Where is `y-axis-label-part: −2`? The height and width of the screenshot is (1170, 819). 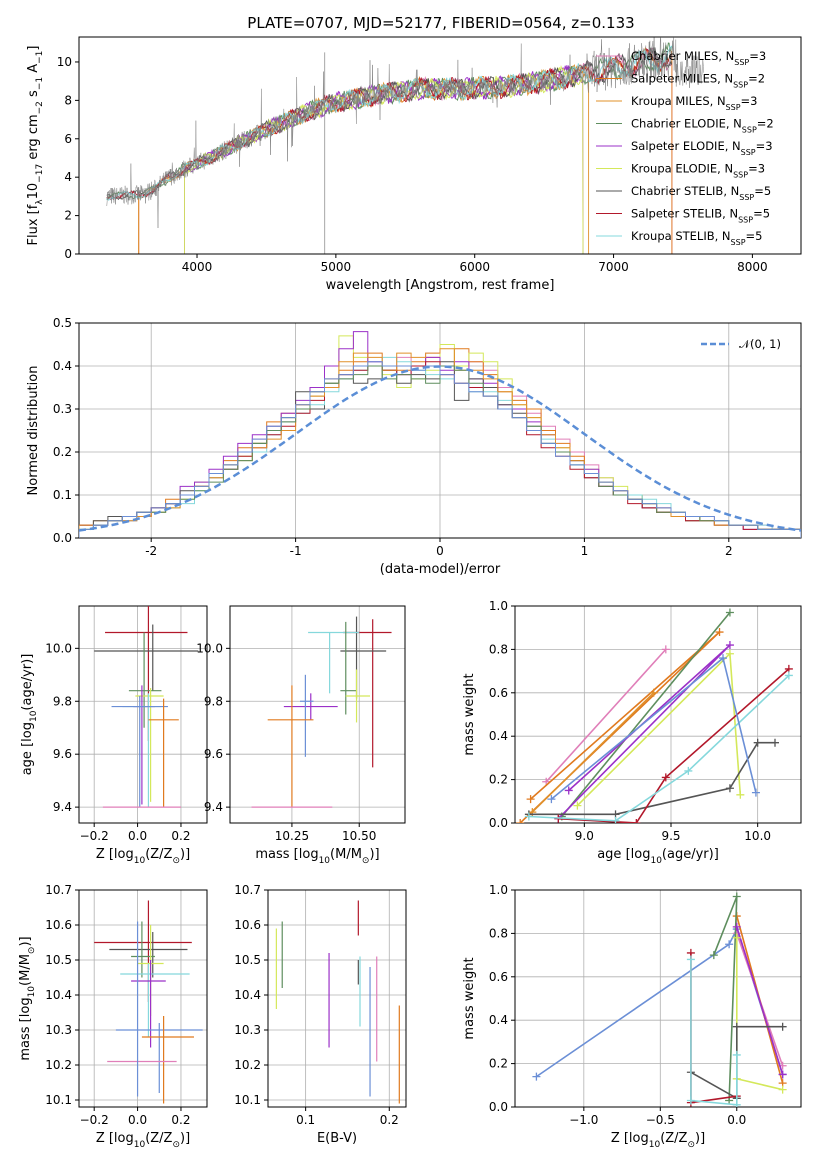
y-axis-label-part: −2 is located at coordinates (40, 107).